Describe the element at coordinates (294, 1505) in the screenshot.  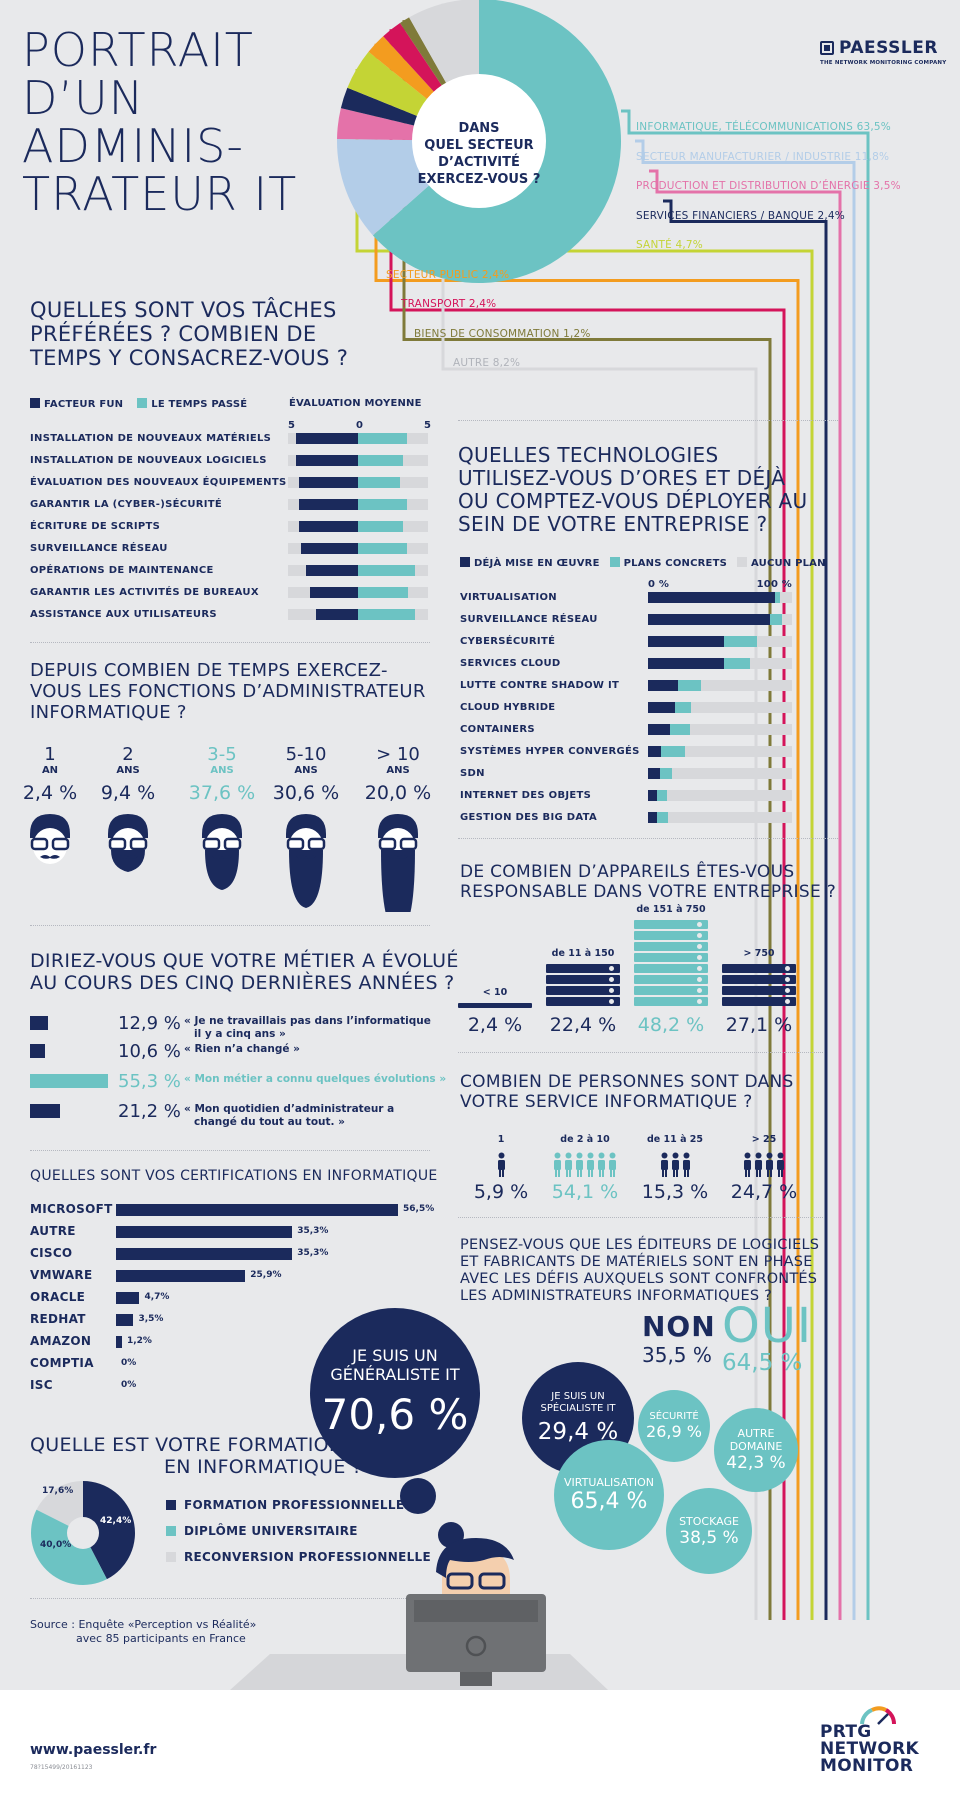
I see `legend-label: FORMATION PROFESSIONNELLE` at that location.